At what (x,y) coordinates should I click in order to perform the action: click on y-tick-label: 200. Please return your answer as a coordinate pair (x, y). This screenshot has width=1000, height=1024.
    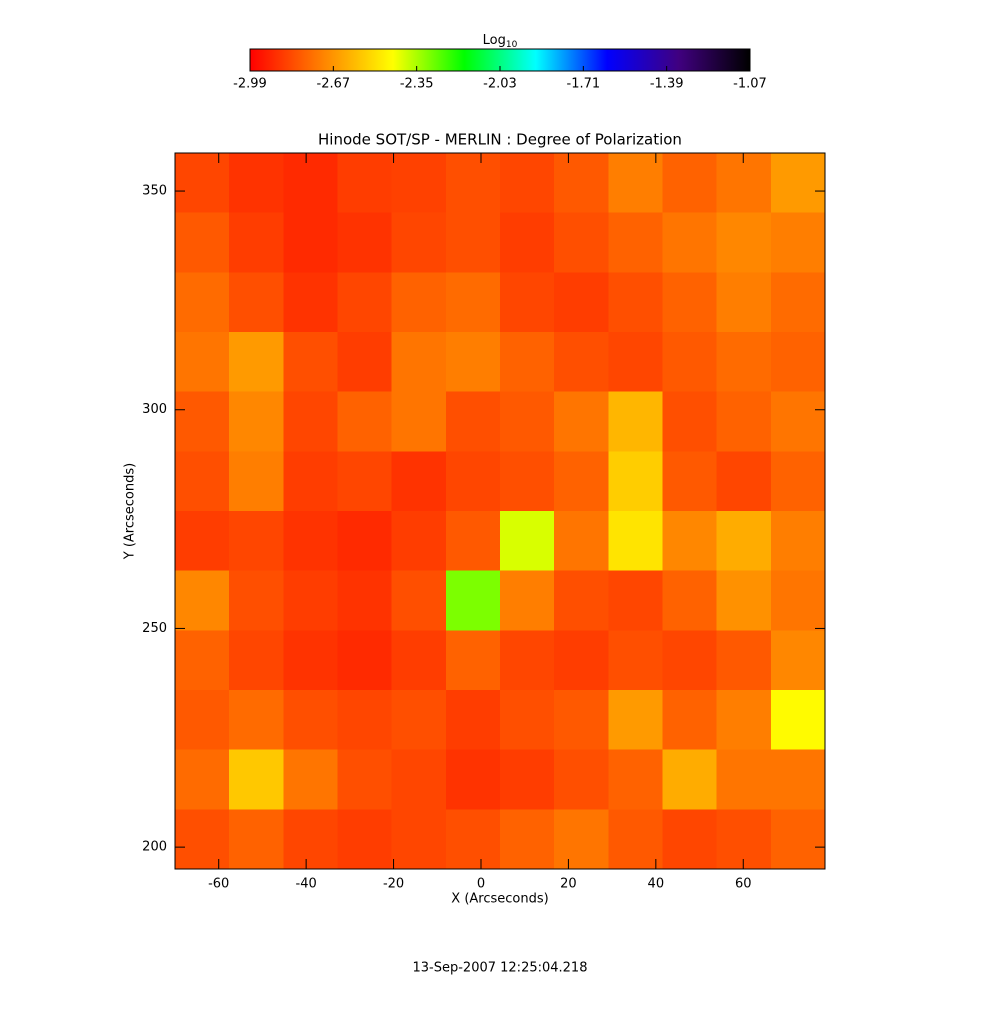
    Looking at the image, I should click on (154, 847).